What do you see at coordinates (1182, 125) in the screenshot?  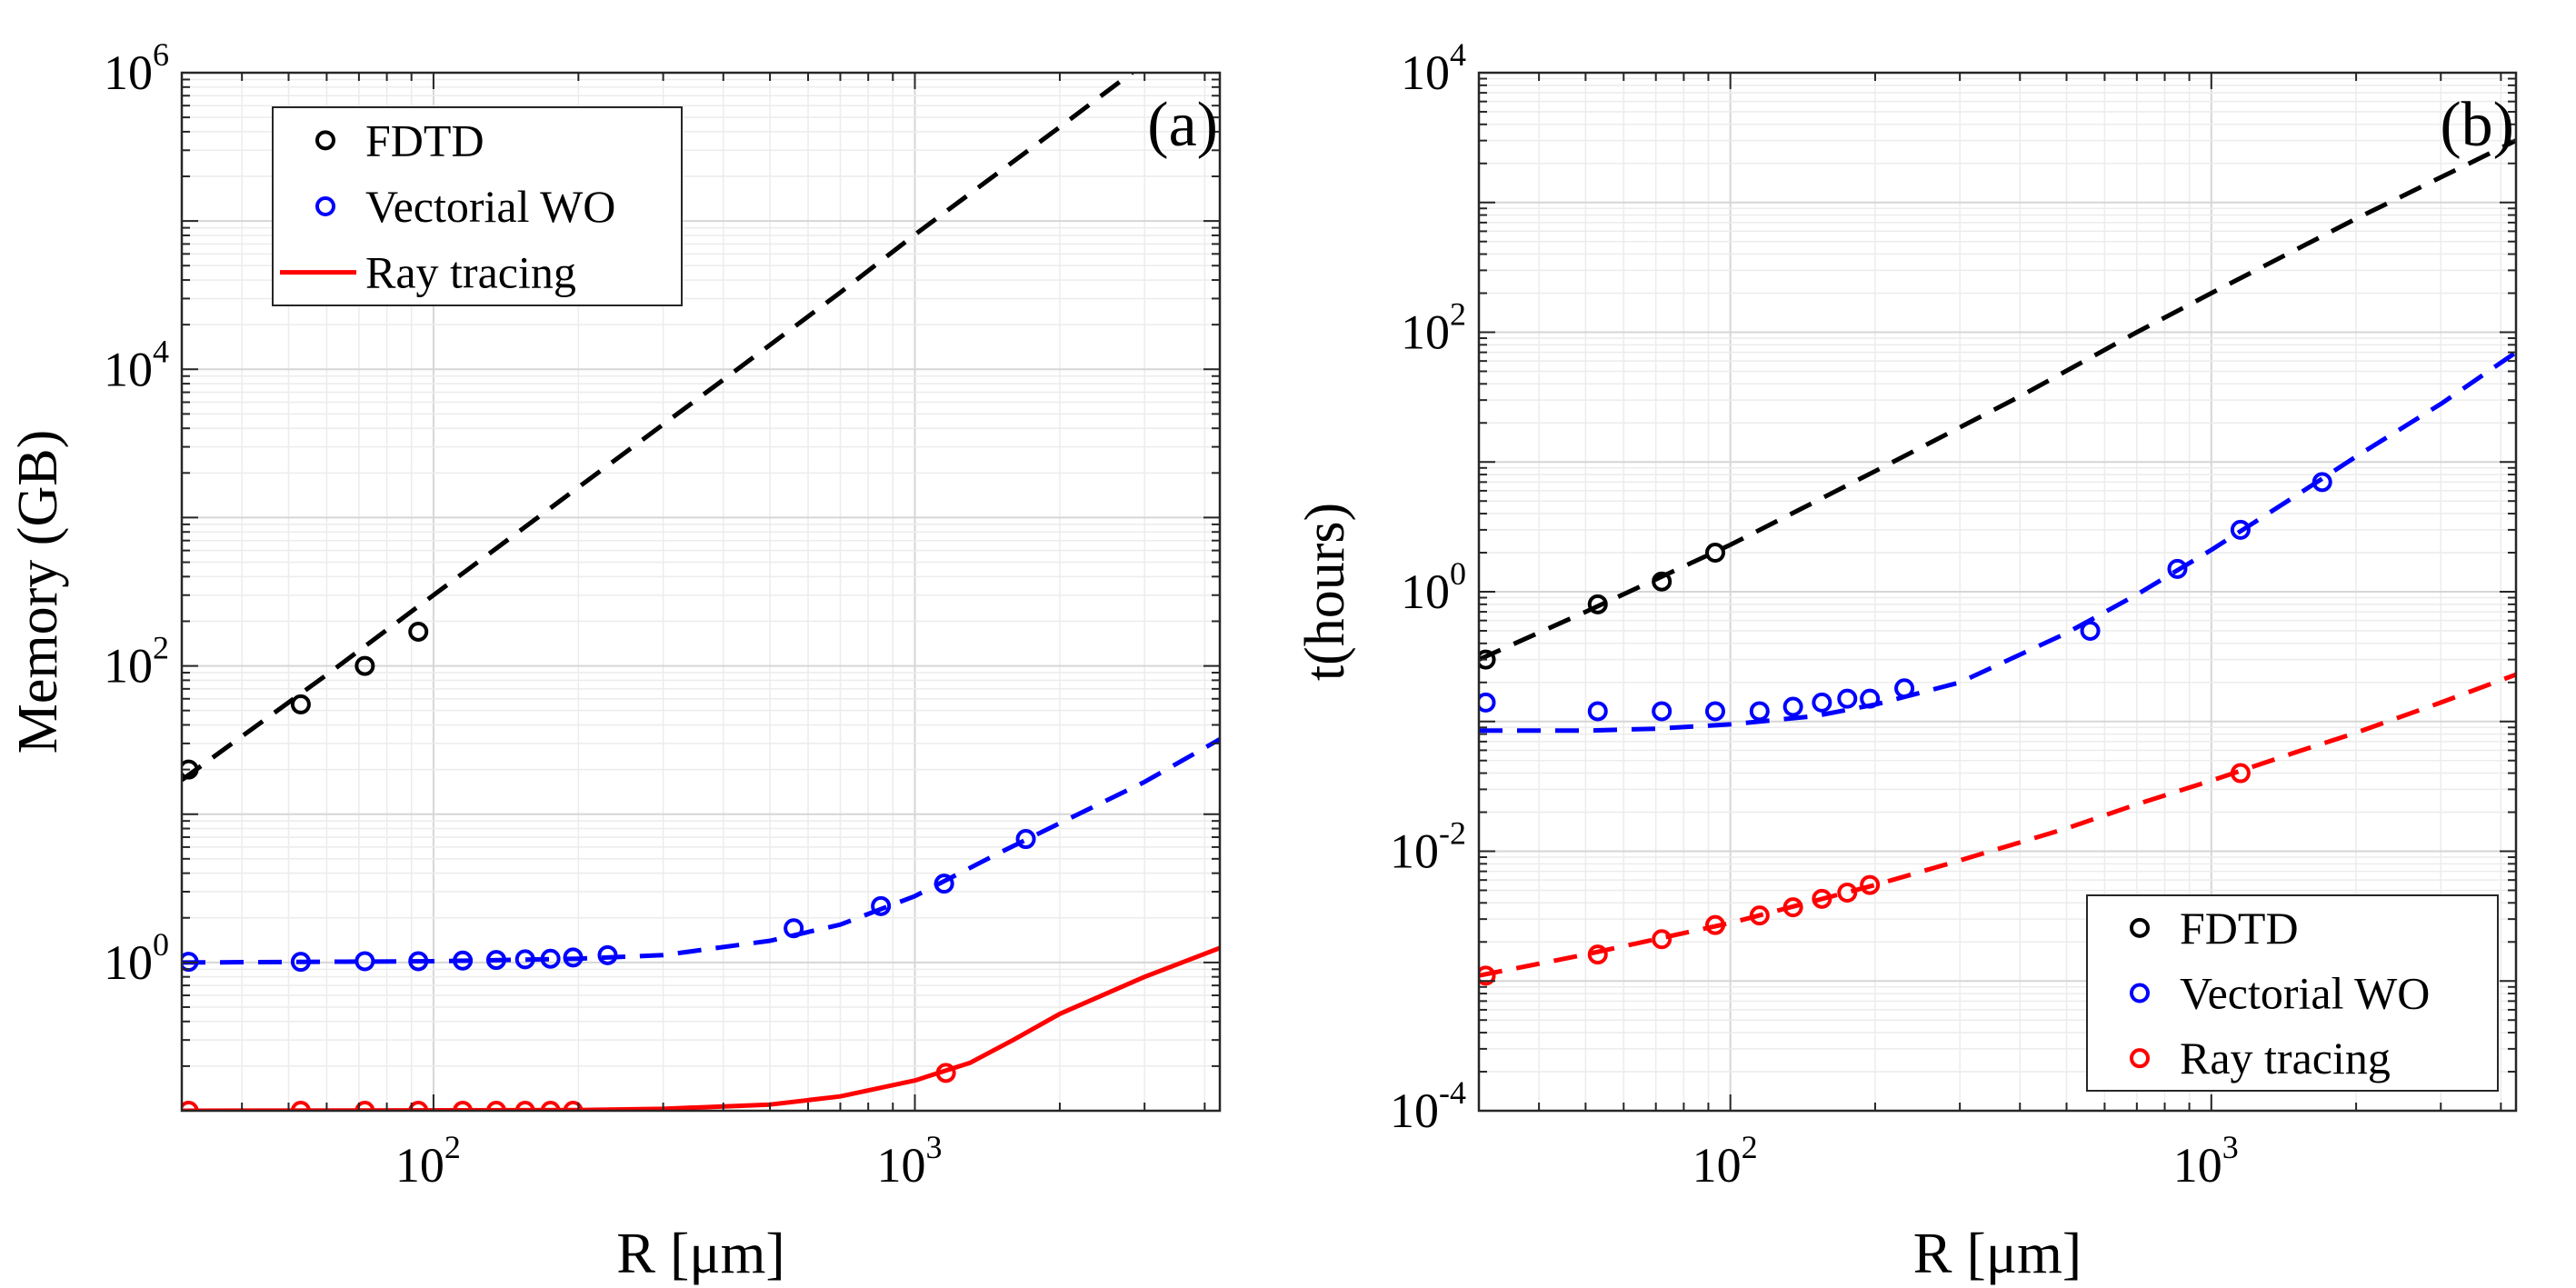 I see `panel-label: (a)` at bounding box center [1182, 125].